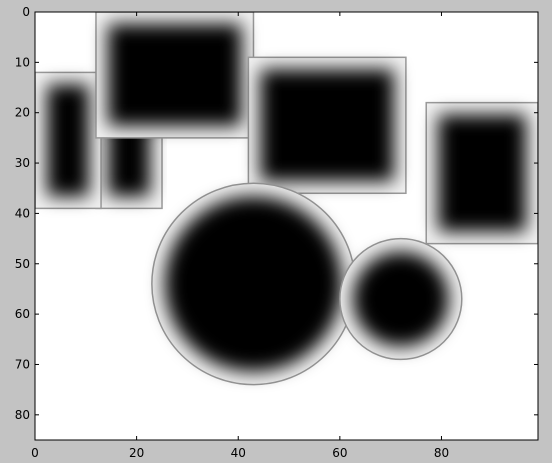 This screenshot has height=463, width=552. I want to click on y-tick-label: 40, so click(22, 213).